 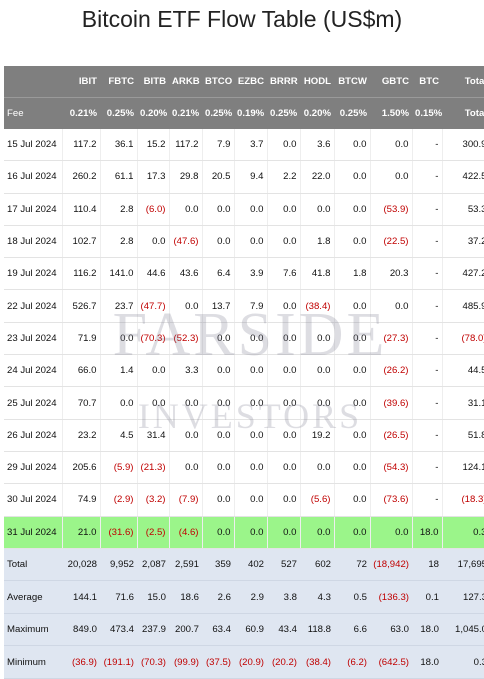 I want to click on summary-cell: 1,045.0, so click(x=463, y=630).